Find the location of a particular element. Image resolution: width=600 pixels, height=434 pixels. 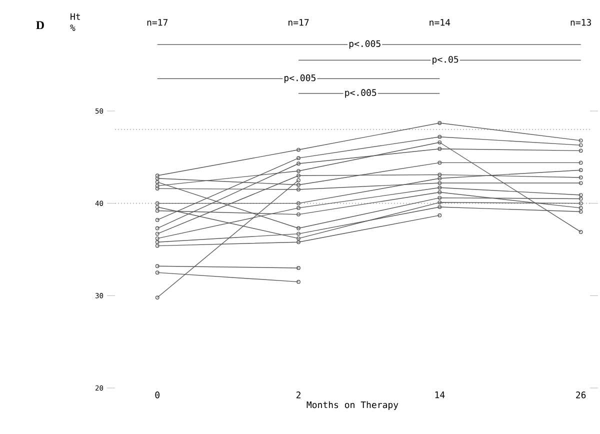

text: n=14 is located at coordinates (440, 22).